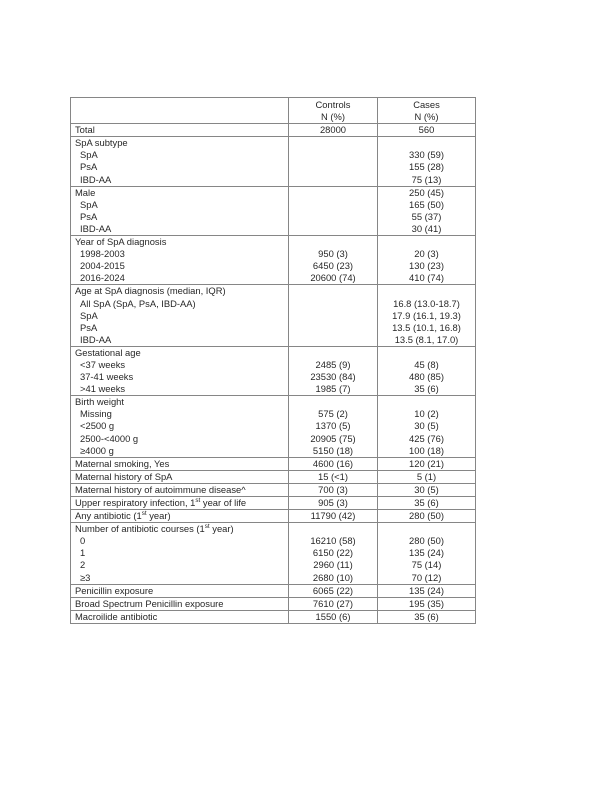 The image size is (612, 792). What do you see at coordinates (426, 204) in the screenshot?
I see `row-cases-value: 165 (50)` at bounding box center [426, 204].